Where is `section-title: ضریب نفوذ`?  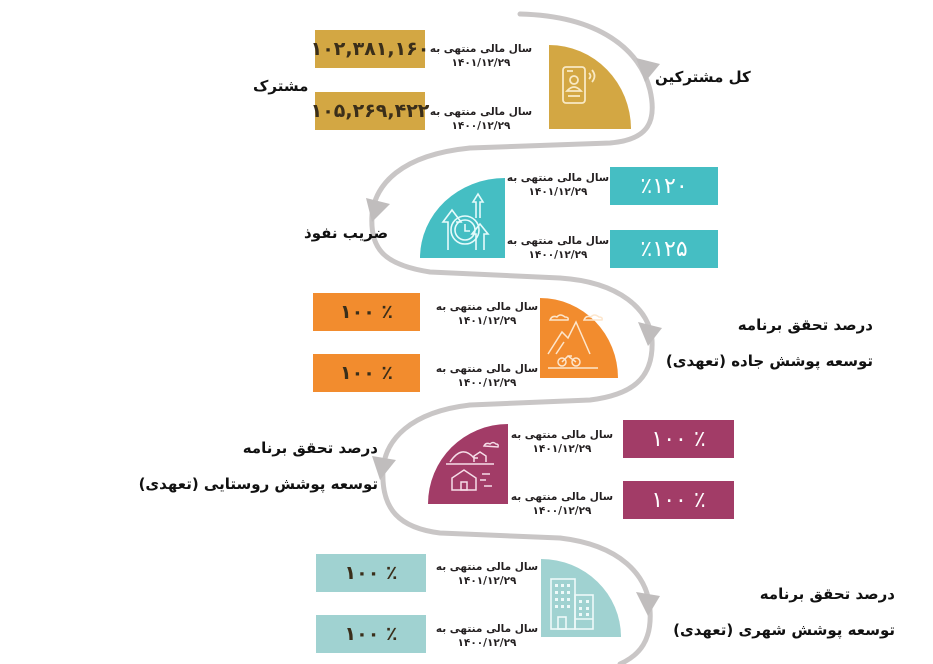
section-title: ضریب نفوذ is located at coordinates (346, 233).